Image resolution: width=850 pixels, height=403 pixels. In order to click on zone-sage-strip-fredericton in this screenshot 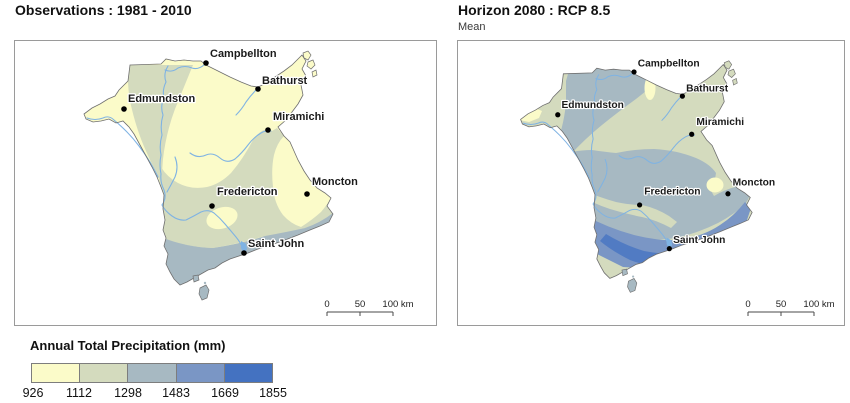, I will do `click(627, 208)`.